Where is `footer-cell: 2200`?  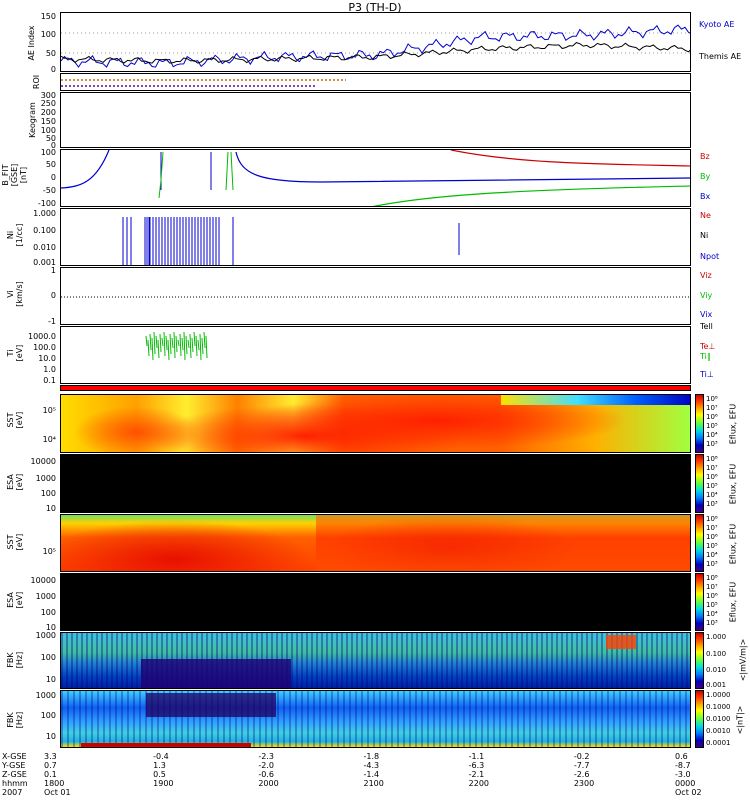 footer-cell: 2200 is located at coordinates (479, 783).